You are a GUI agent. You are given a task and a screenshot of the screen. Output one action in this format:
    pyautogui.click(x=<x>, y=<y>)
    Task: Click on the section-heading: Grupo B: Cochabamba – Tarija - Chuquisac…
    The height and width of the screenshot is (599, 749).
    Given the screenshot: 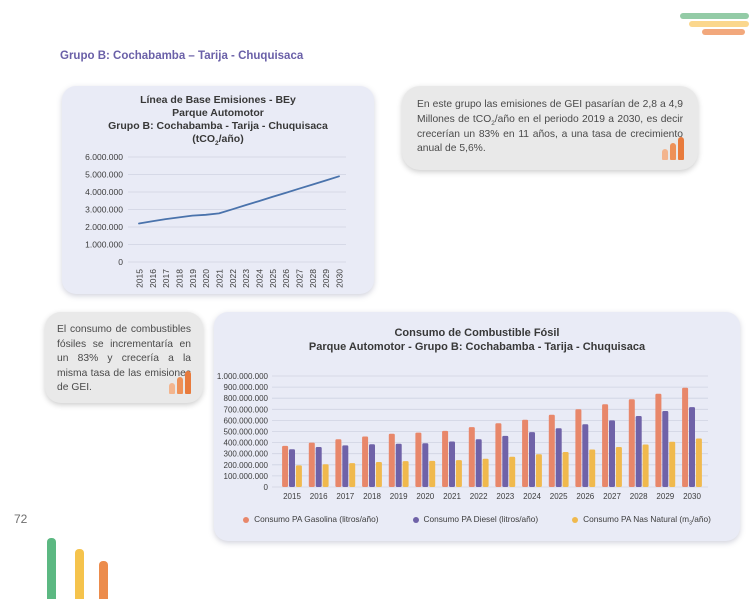 What is the action you would take?
    pyautogui.click(x=182, y=56)
    